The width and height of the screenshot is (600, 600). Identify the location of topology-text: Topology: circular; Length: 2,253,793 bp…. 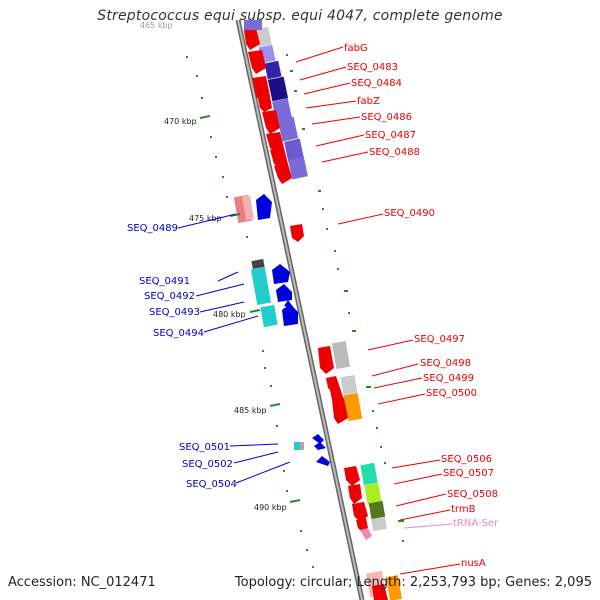
(413, 582).